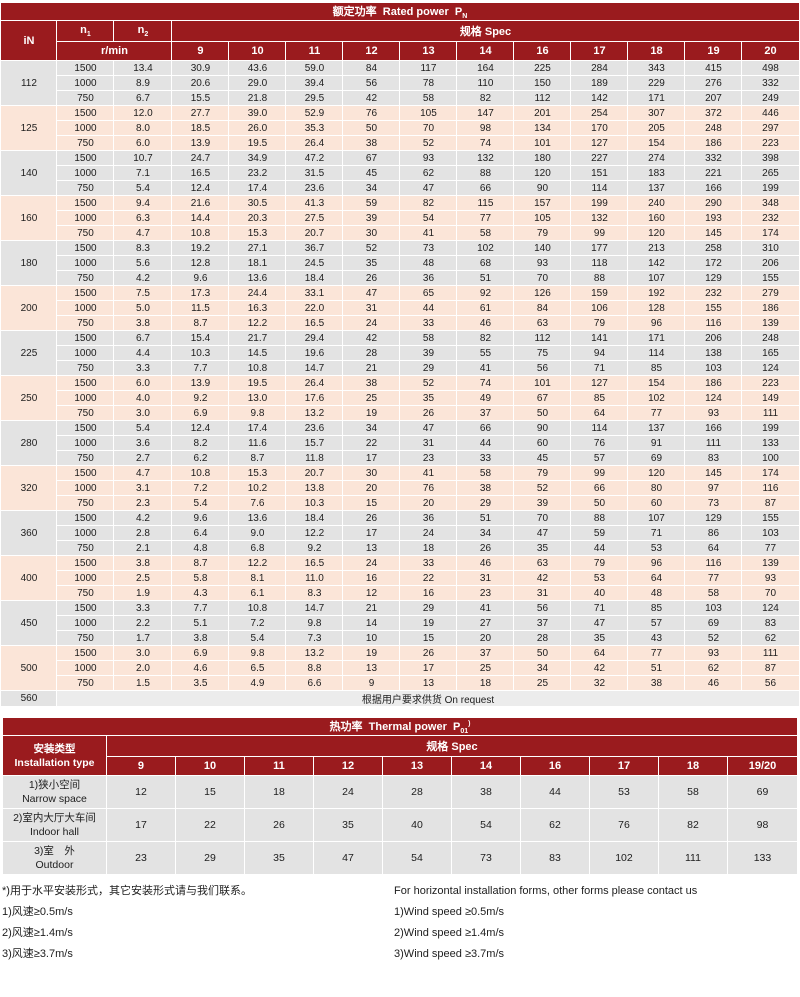 This screenshot has width=800, height=997. What do you see at coordinates (143, 308) in the screenshot?
I see `n2-speed-cell: 5.0` at bounding box center [143, 308].